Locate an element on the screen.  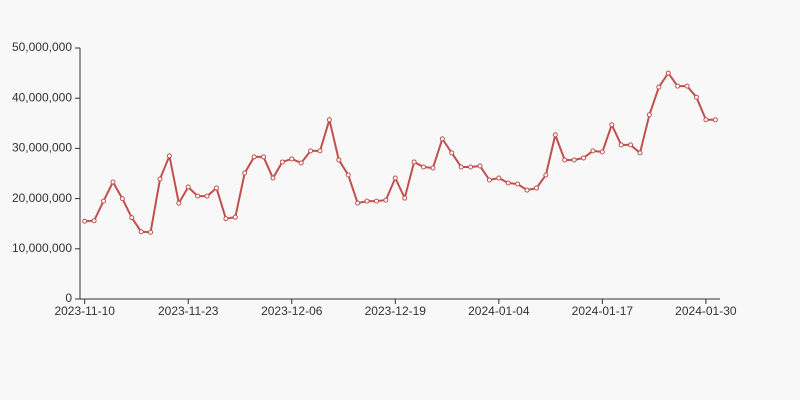
x-tick-label: 2024-01-30 is located at coordinates (706, 311).